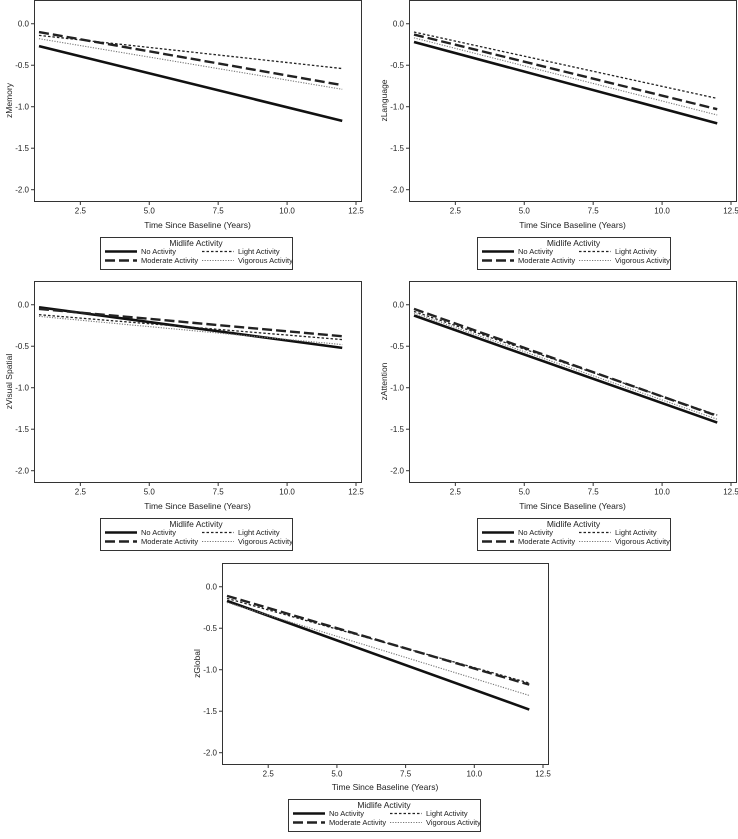 The image size is (738, 839). I want to click on y-axis-label: zMemory, so click(9, 100).